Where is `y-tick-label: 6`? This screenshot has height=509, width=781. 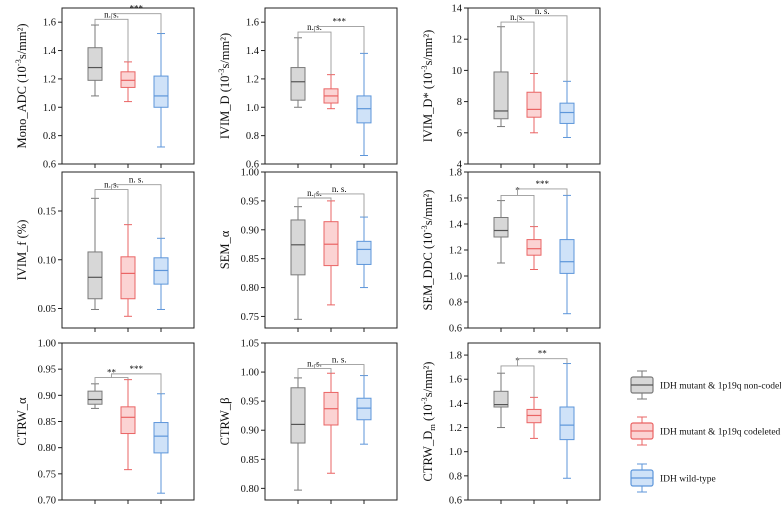 y-tick-label: 6 is located at coordinates (459, 133).